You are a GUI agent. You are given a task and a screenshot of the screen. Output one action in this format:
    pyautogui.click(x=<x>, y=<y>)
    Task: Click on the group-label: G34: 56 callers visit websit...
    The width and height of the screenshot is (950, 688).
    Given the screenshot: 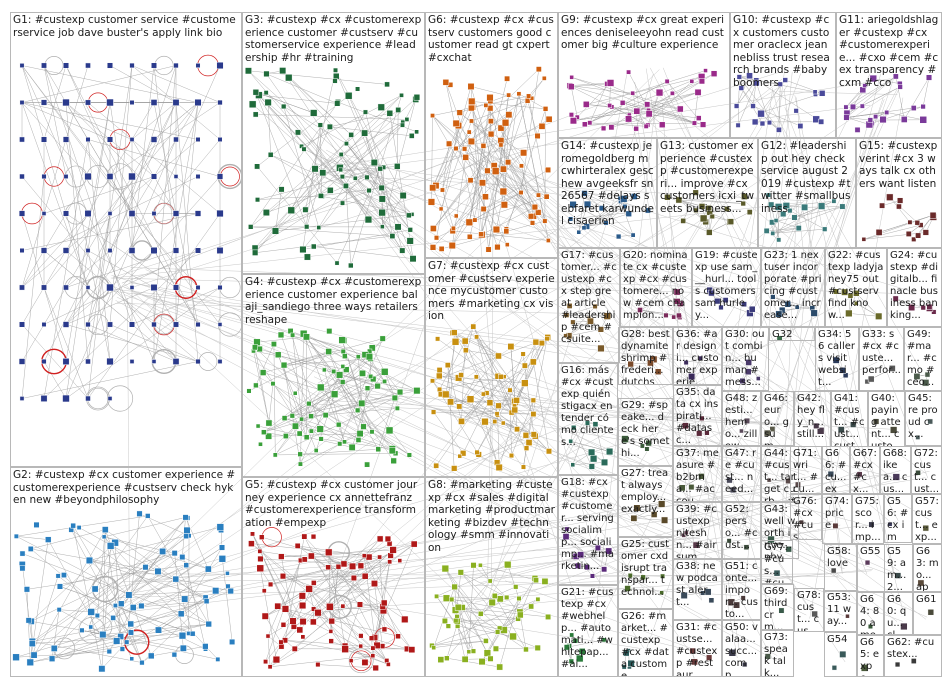 What is the action you would take?
    pyautogui.click(x=836, y=358)
    